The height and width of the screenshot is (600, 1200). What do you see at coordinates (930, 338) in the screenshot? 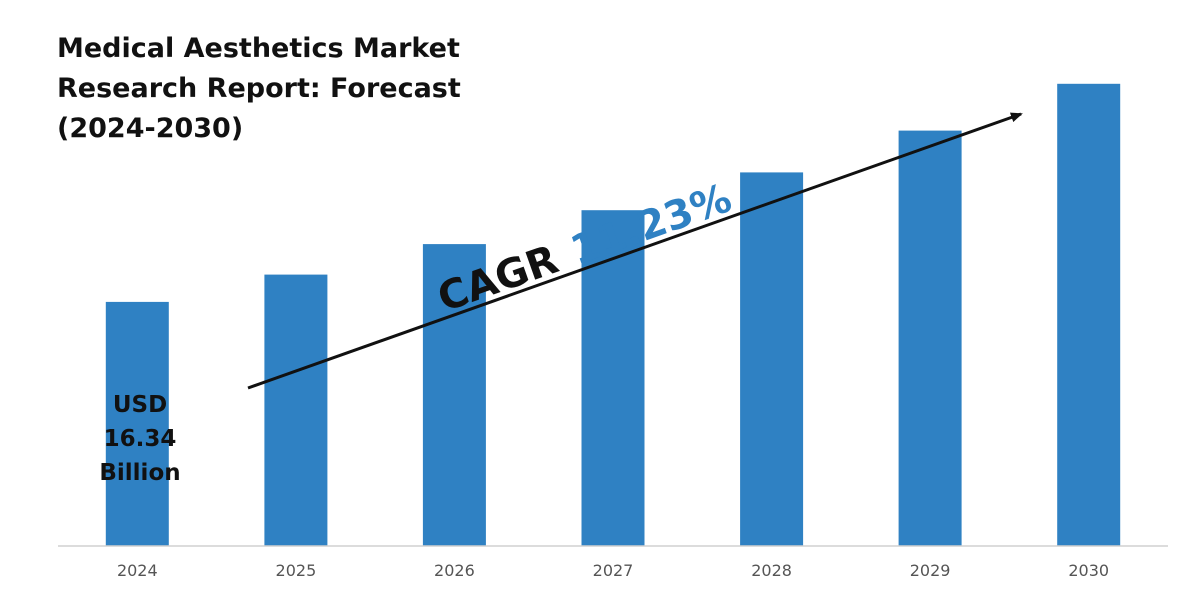
I see `bar-2029` at bounding box center [930, 338].